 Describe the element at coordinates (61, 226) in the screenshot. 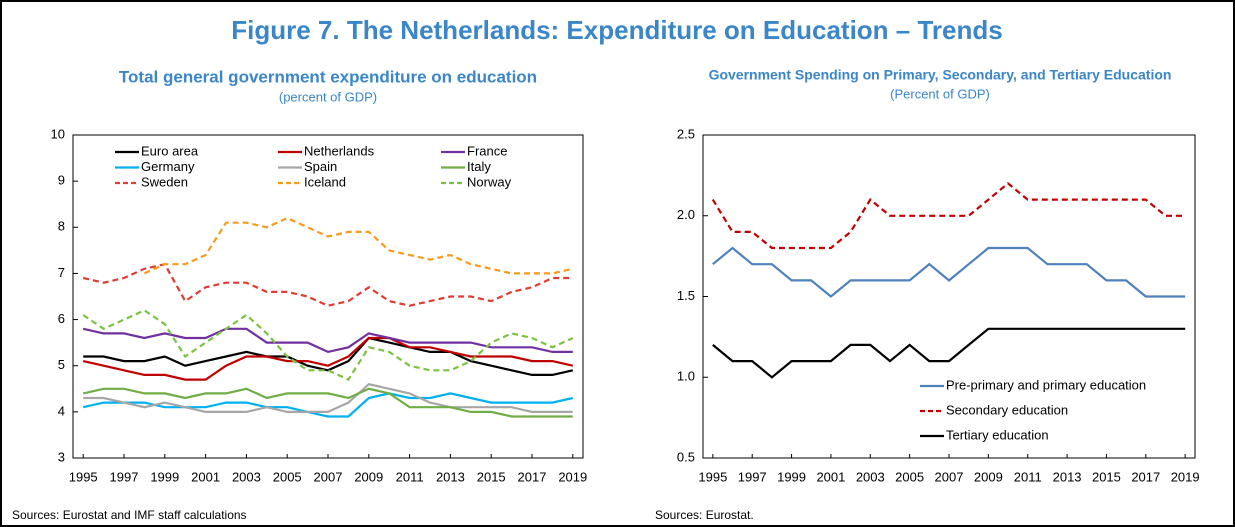

I see `y-tick-label: 8` at that location.